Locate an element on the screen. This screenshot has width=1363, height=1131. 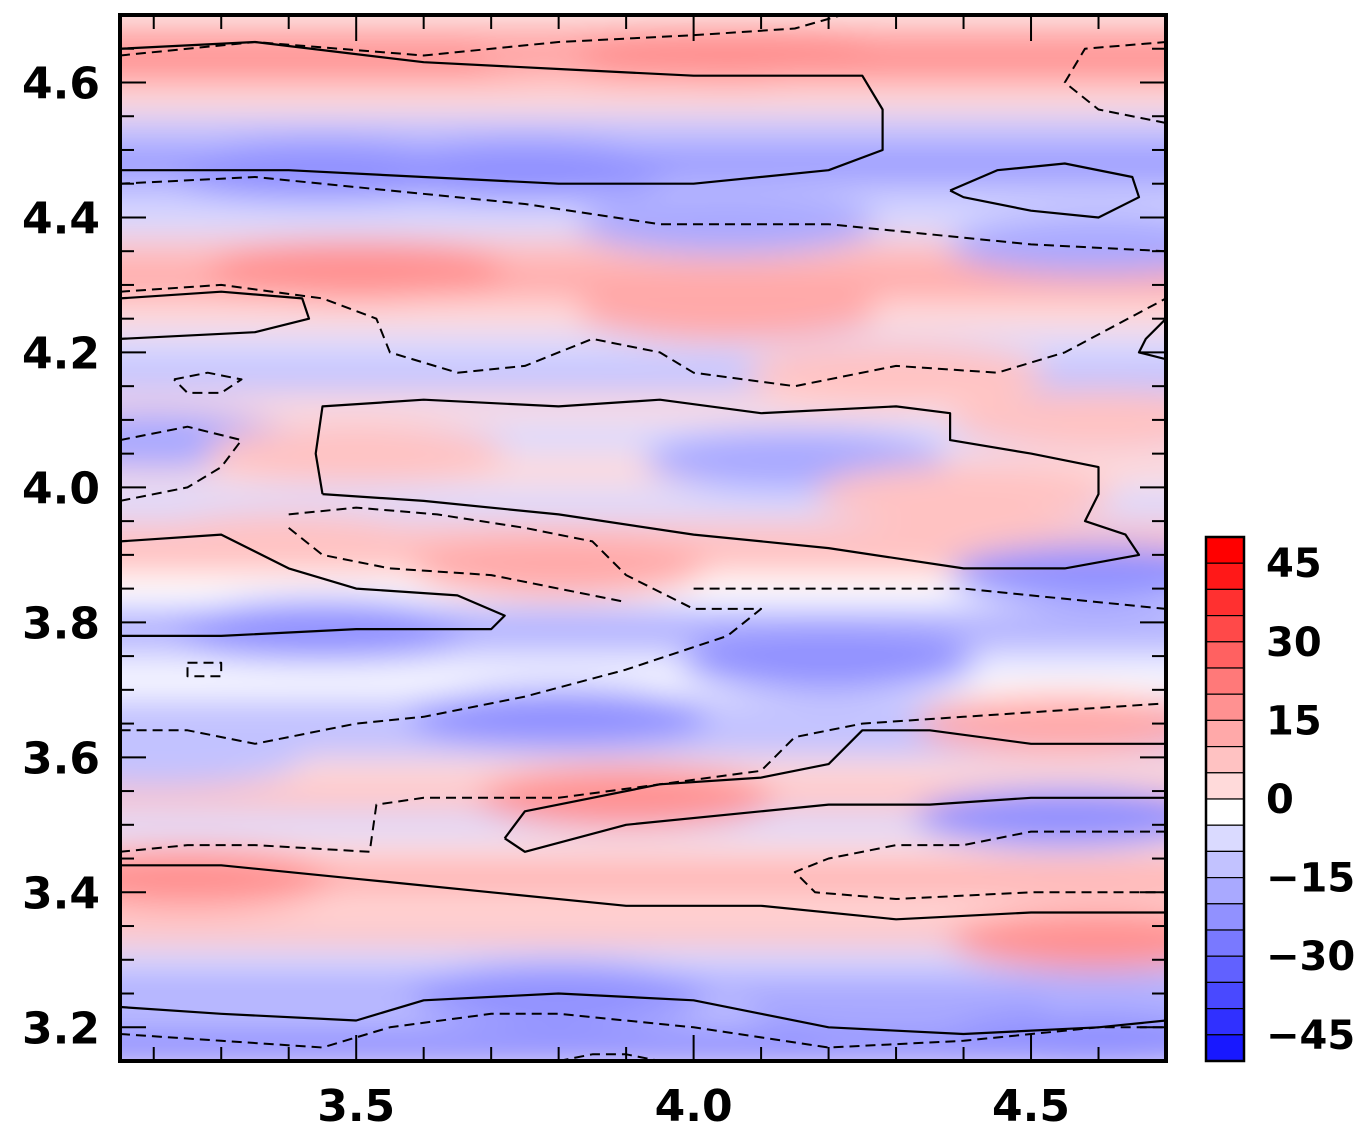
y-tick-label: 3.6 is located at coordinates (61, 758).